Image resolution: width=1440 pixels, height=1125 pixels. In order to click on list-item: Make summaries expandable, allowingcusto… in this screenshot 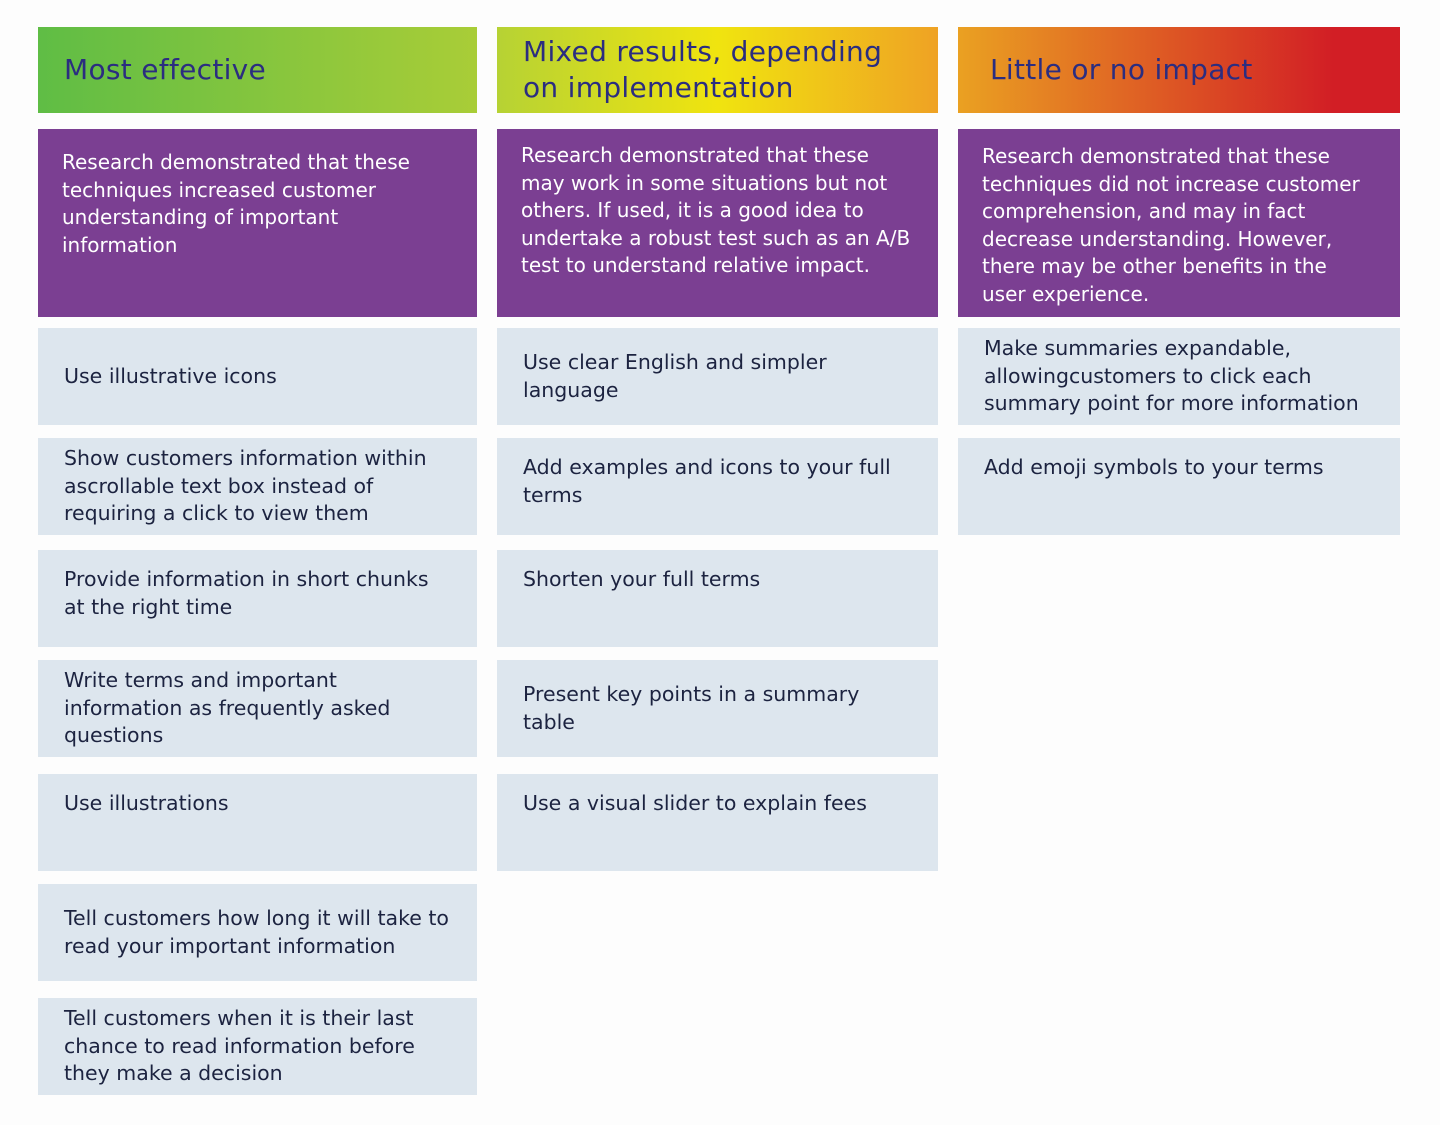, I will do `click(1179, 376)`.